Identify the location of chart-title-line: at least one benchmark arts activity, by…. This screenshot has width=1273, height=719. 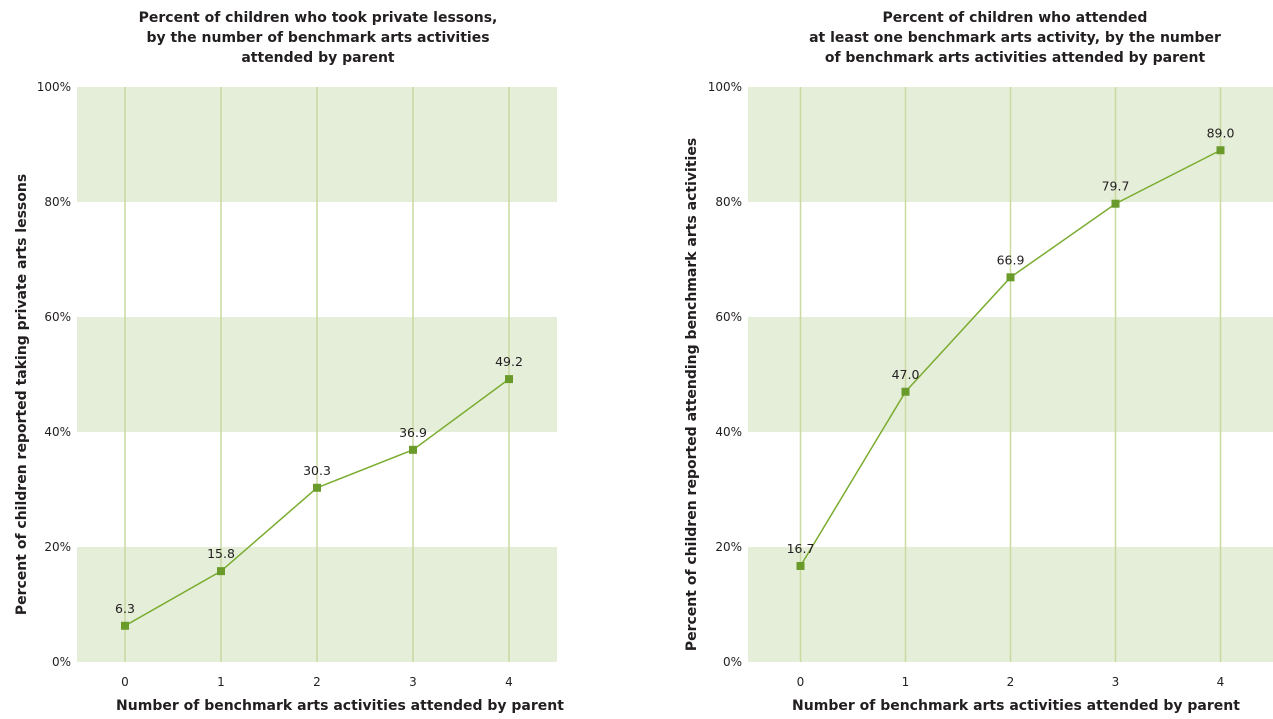
(1015, 38).